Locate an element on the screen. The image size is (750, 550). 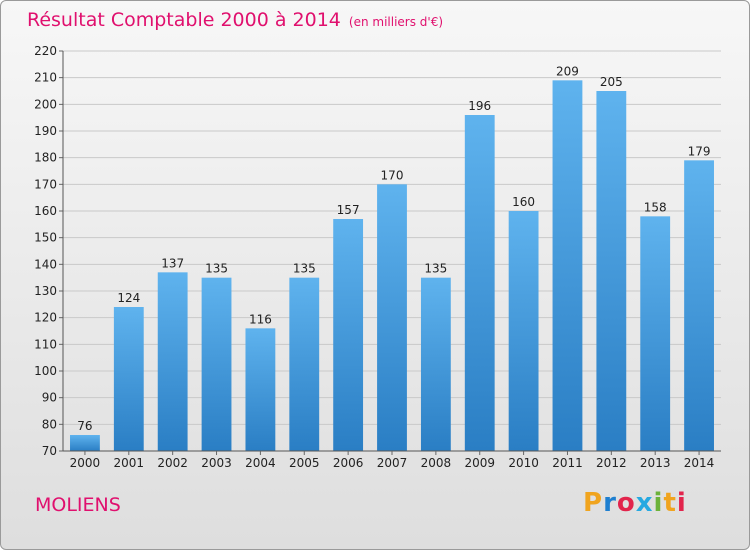
bar-2002 is located at coordinates (172, 361).